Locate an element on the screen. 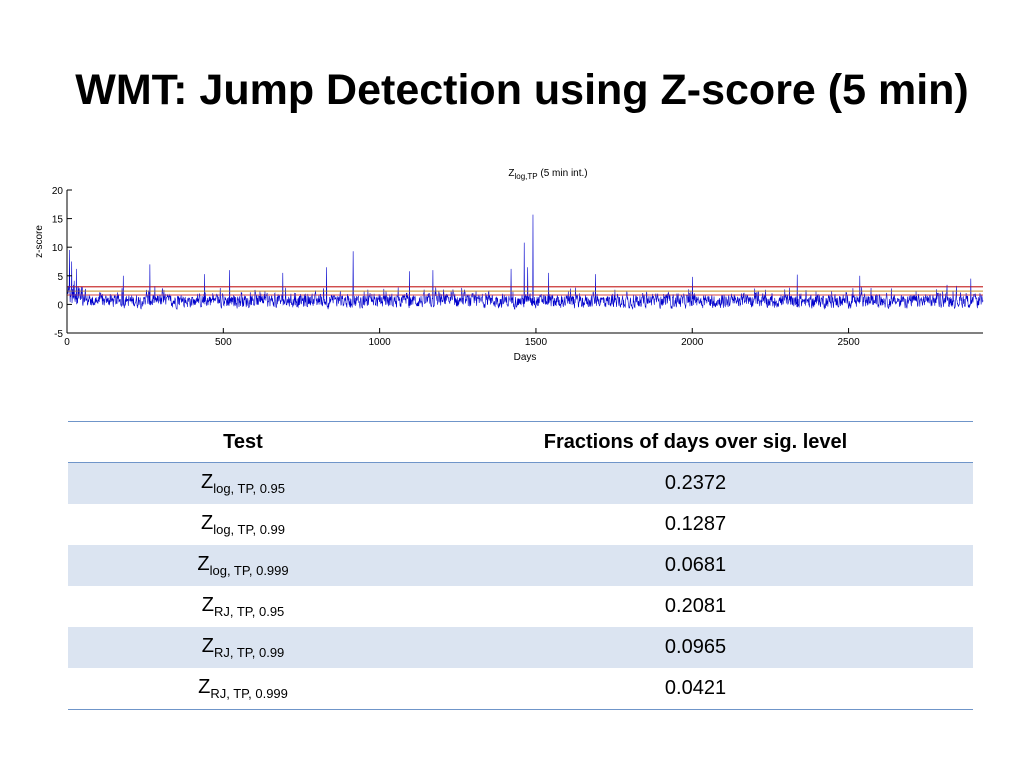 The width and height of the screenshot is (1024, 768). chart-title: Zlog,TP (5 min int.) is located at coordinates (547, 174).